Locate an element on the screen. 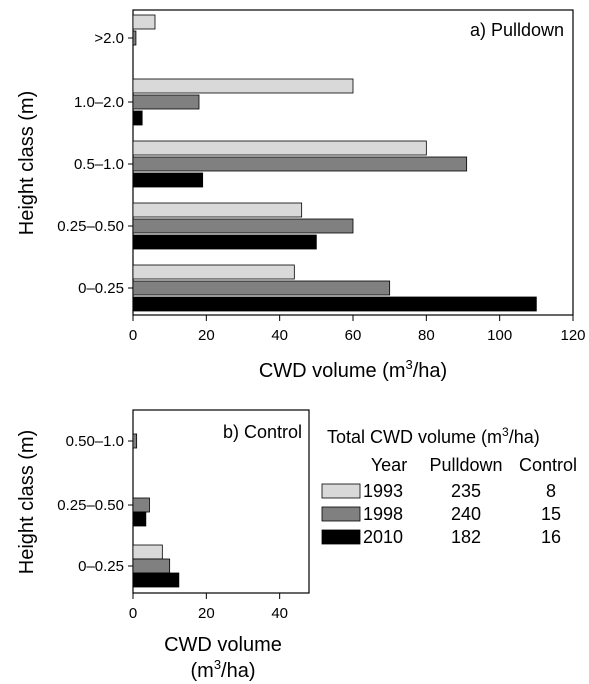 This screenshot has width=589, height=684. x-tick-label: 80 is located at coordinates (426, 335).